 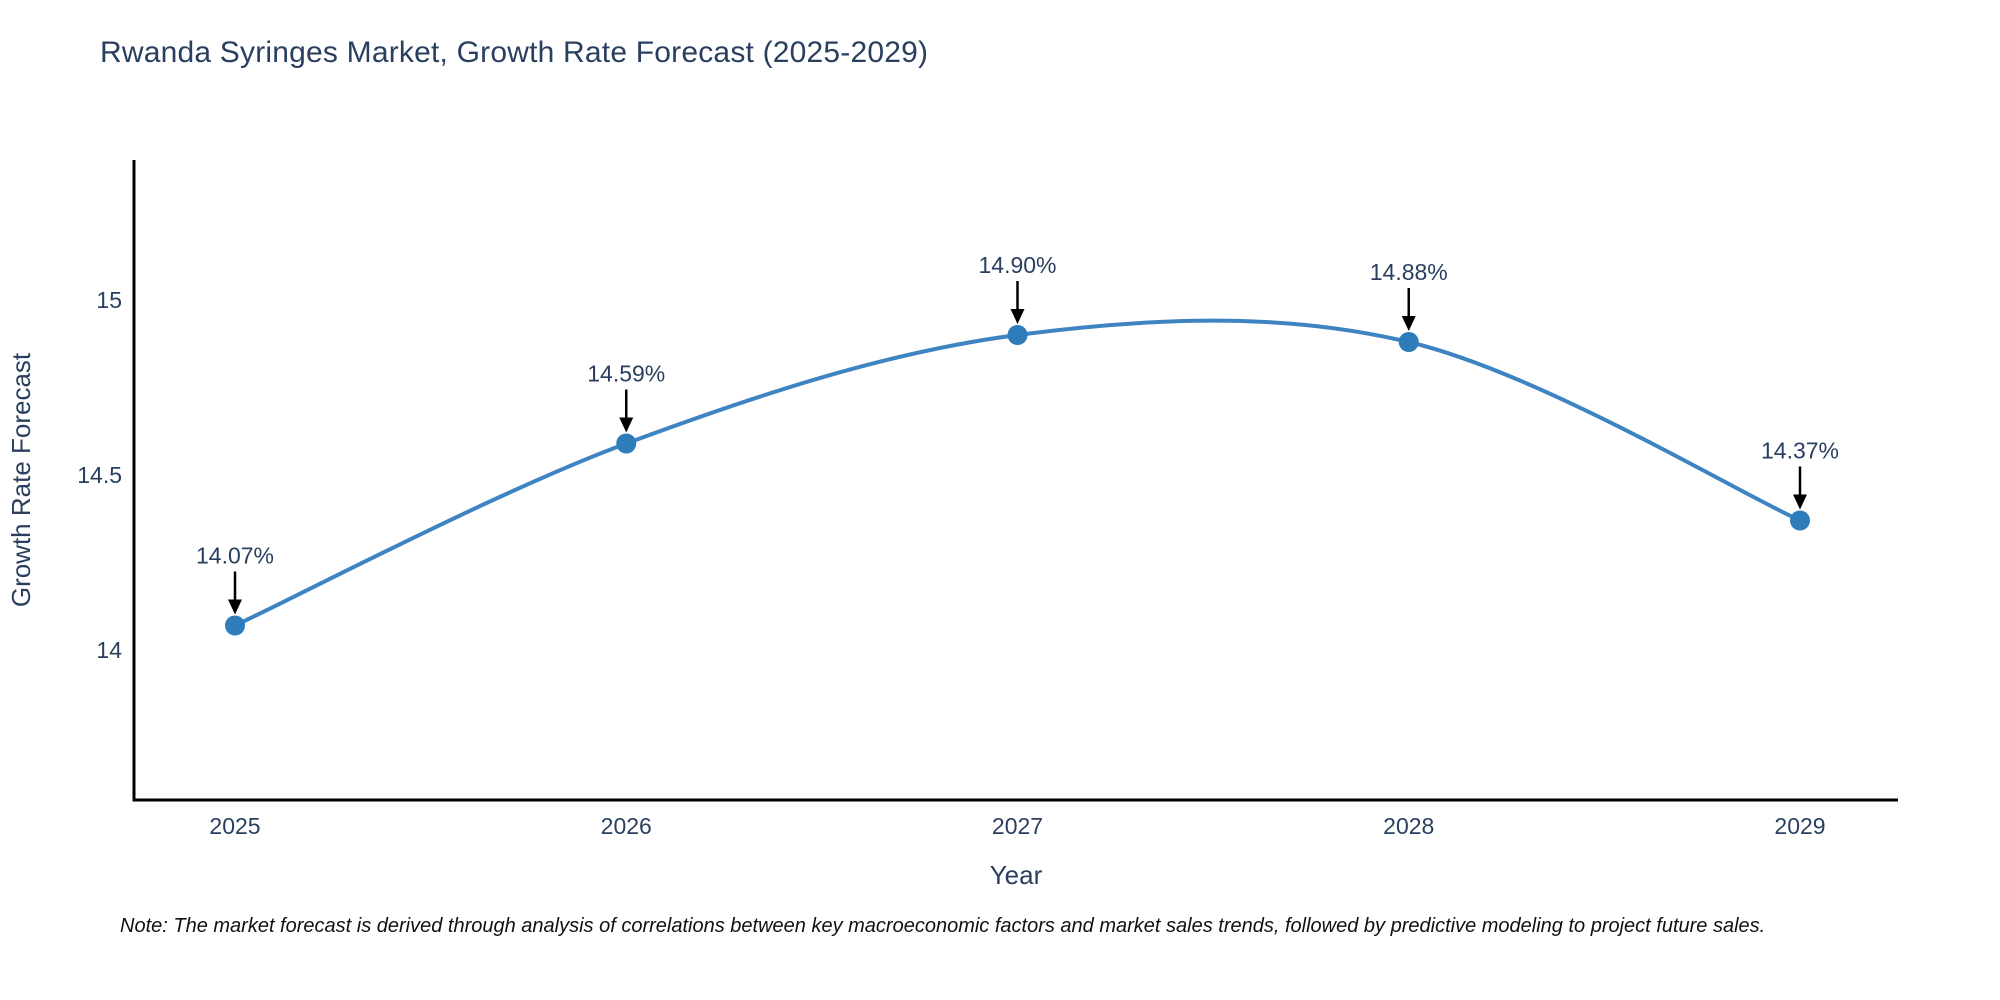 What do you see at coordinates (1017, 826) in the screenshot?
I see `x-tick-label: 2027` at bounding box center [1017, 826].